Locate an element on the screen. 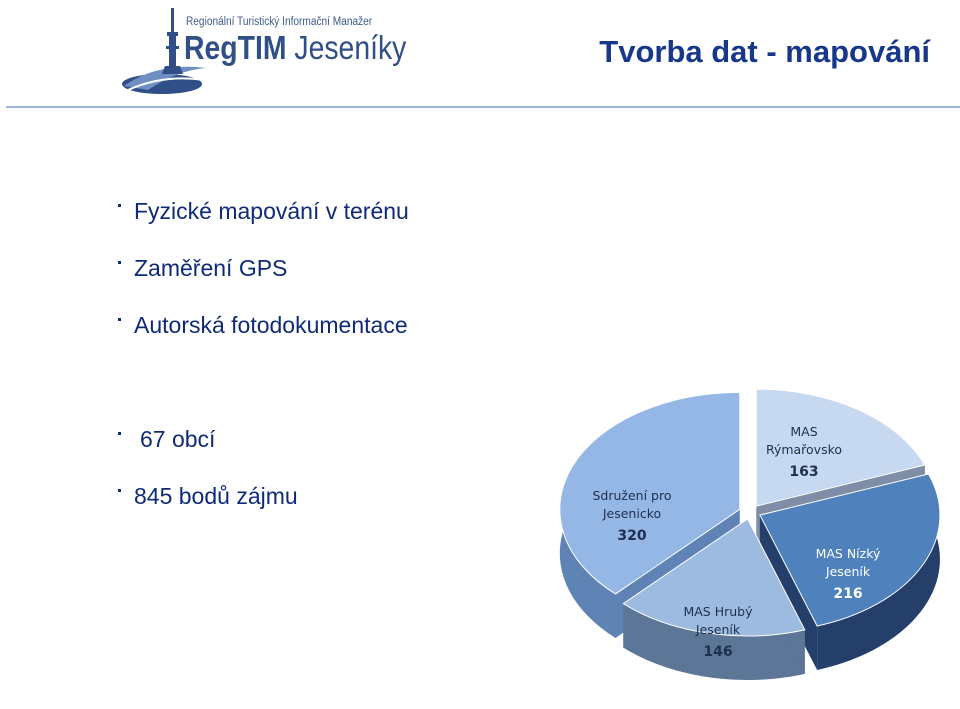 Image resolution: width=960 pixels, height=709 pixels. pie-slice-label: MAS Rýmařovsko is located at coordinates (804, 440).